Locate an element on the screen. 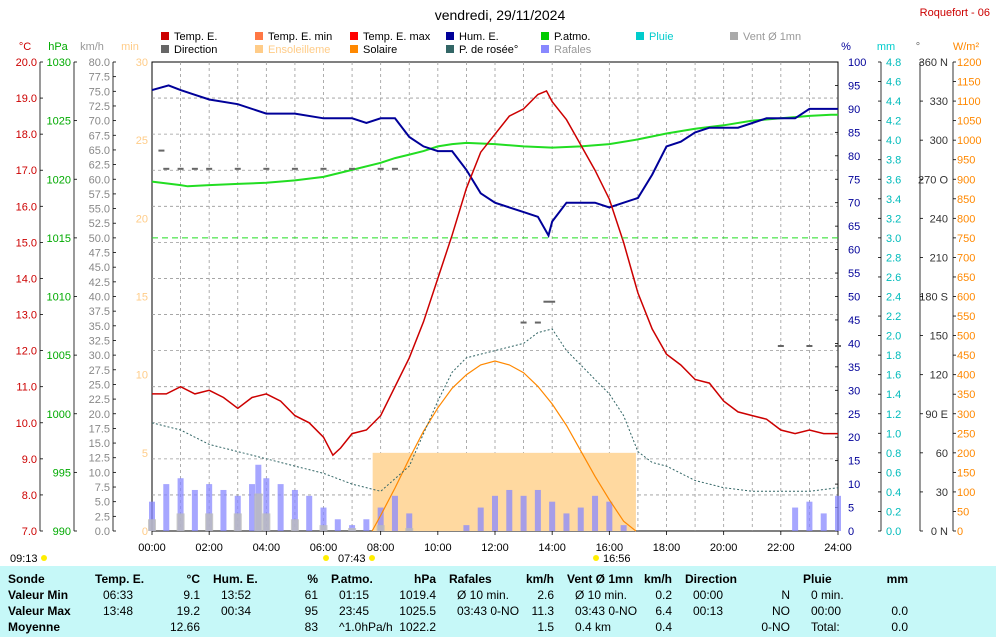 Image resolution: width=996 pixels, height=637 pixels. tick-label-solar: 1150 is located at coordinates (969, 83).